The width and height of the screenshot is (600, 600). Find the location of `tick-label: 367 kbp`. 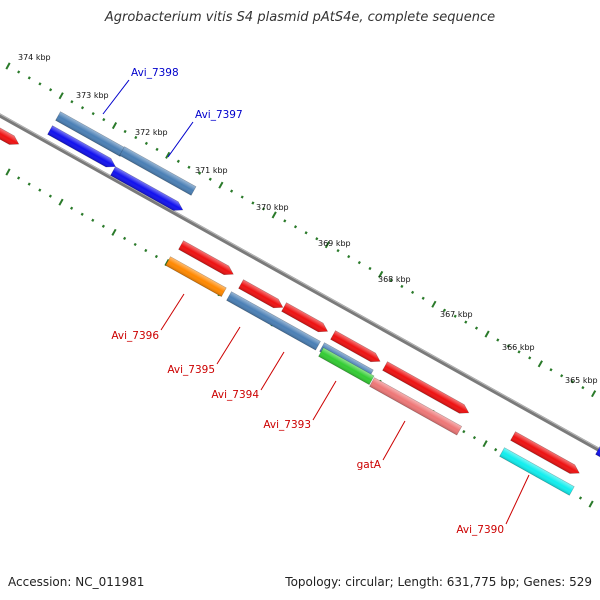

tick-label: 367 kbp is located at coordinates (456, 314).